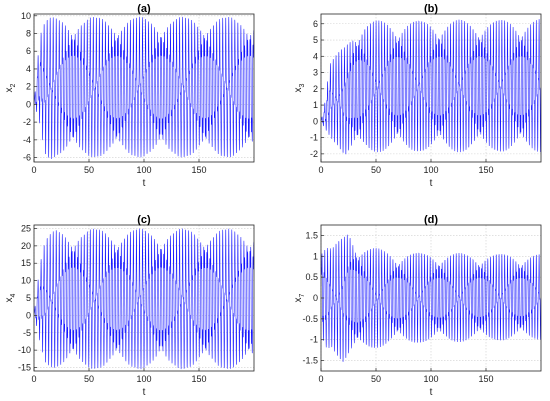 This screenshot has width=550, height=401. What do you see at coordinates (27, 333) in the screenshot?
I see `y-tick-label: -5` at bounding box center [27, 333].